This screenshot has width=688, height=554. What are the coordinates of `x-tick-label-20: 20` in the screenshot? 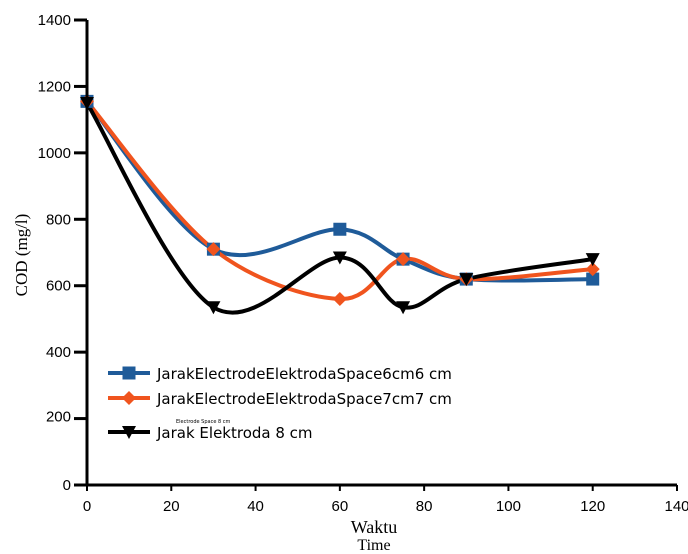 It's located at (171, 506).